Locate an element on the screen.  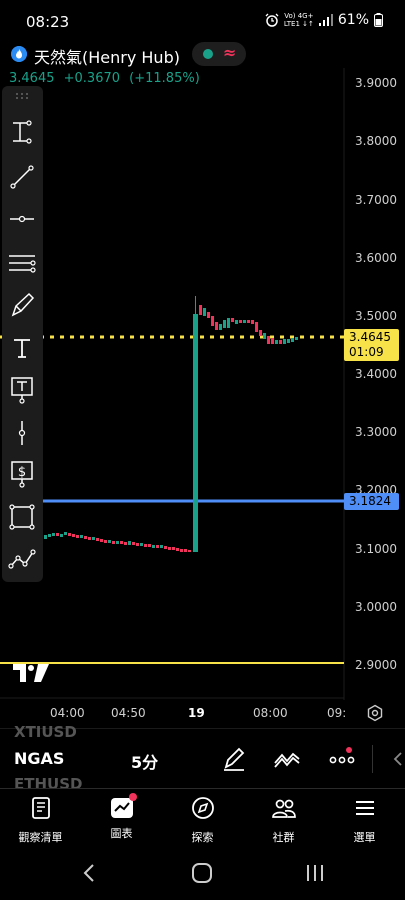
symbol-header: 天然氣(Henry Hub) ≈ is located at coordinates (202, 54).